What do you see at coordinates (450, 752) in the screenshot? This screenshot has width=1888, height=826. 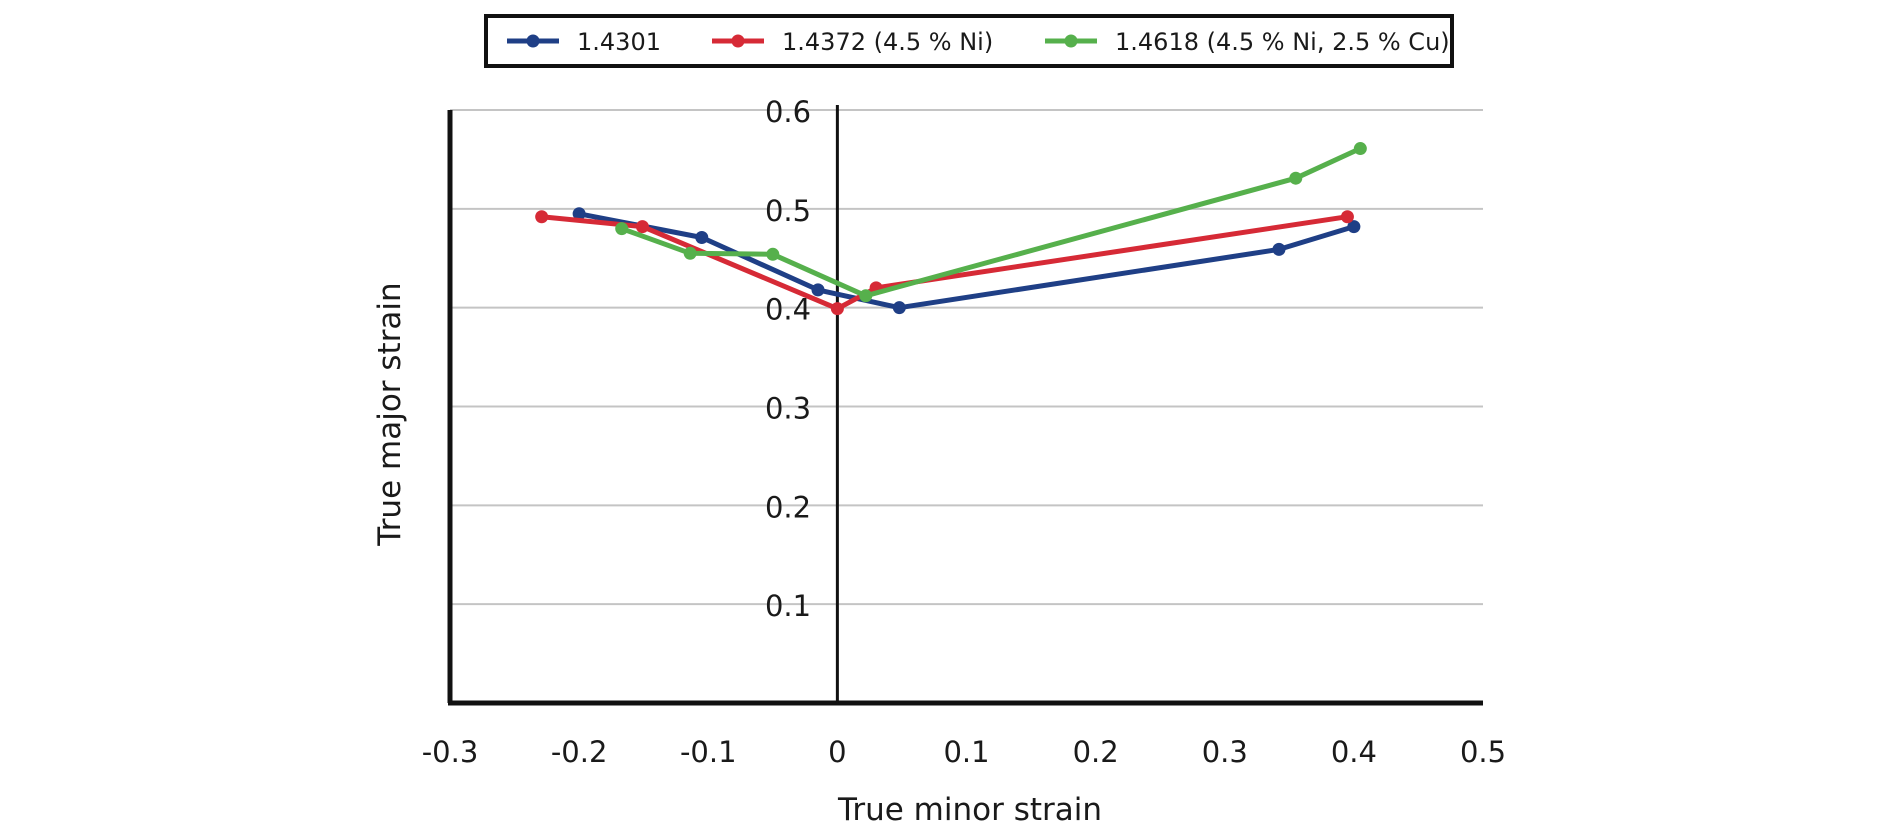 I see `x-tick-label-0: -0.3` at bounding box center [450, 752].